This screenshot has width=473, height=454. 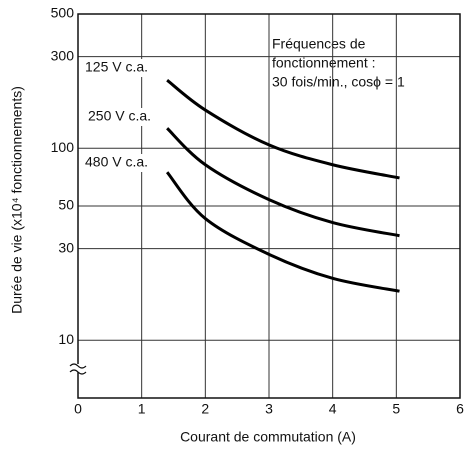 I want to click on y-tick-label: 500, so click(x=63, y=13).